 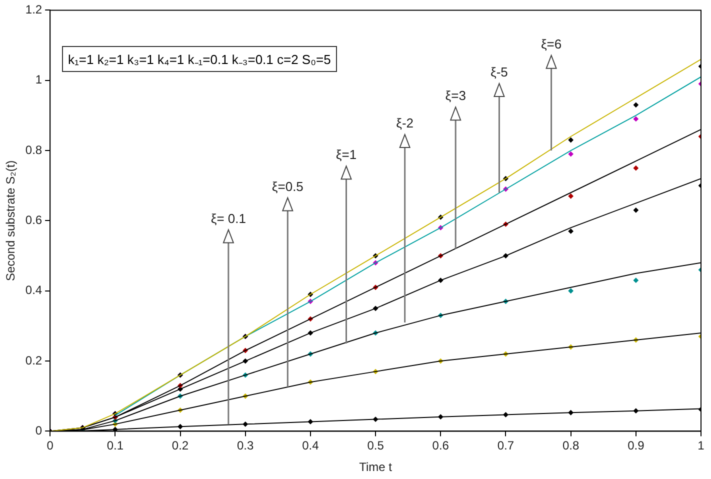 What do you see at coordinates (701, 445) in the screenshot?
I see `x-tick-label: 1` at bounding box center [701, 445].